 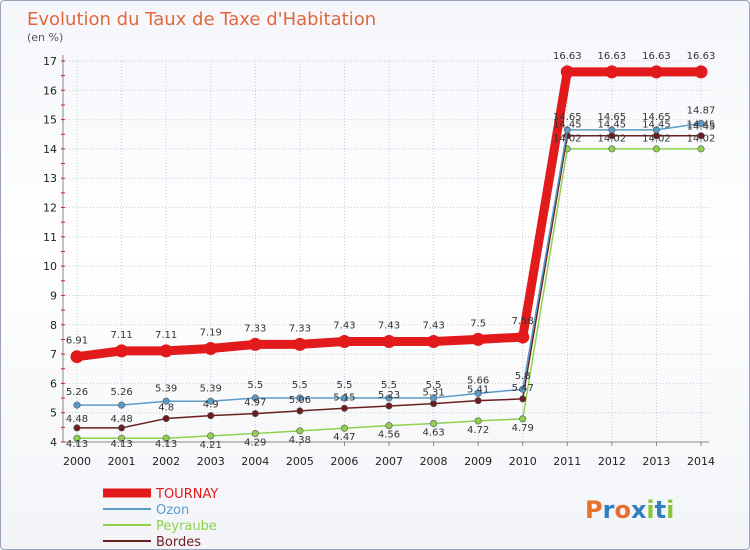 What do you see at coordinates (50, 237) in the screenshot?
I see `y-tick-label: 11` at bounding box center [50, 237].